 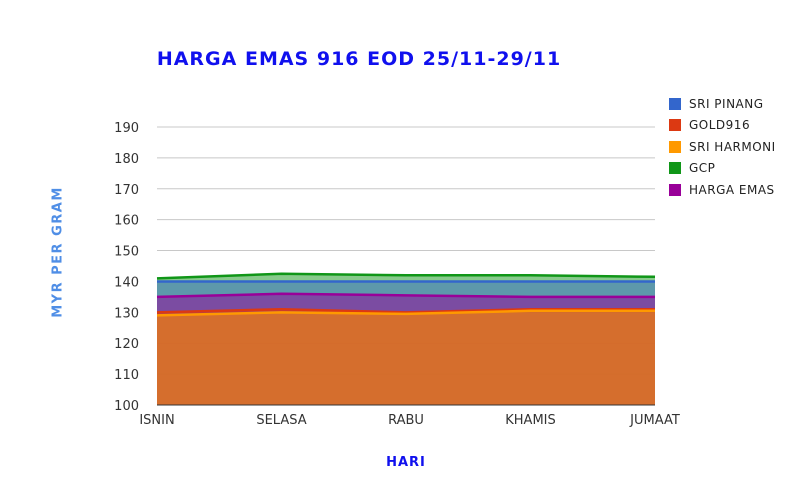 What do you see at coordinates (406, 357) in the screenshot?
I see `area-sri-harmoni` at bounding box center [406, 357].